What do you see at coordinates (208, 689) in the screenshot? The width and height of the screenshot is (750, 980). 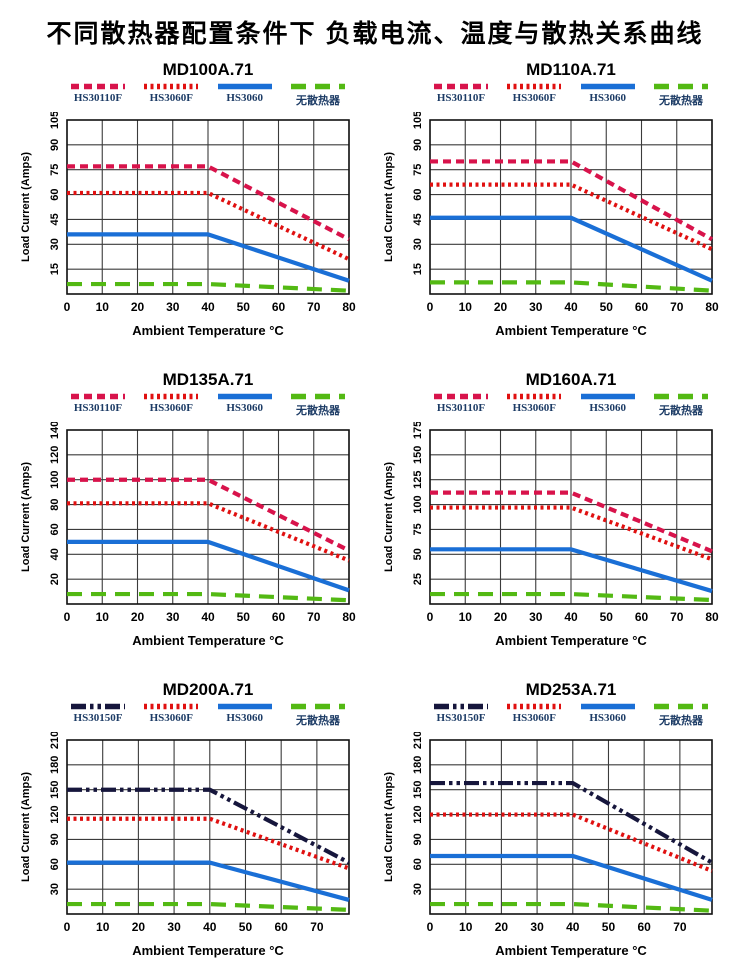 I see `chart-title: MD200A.71` at bounding box center [208, 689].